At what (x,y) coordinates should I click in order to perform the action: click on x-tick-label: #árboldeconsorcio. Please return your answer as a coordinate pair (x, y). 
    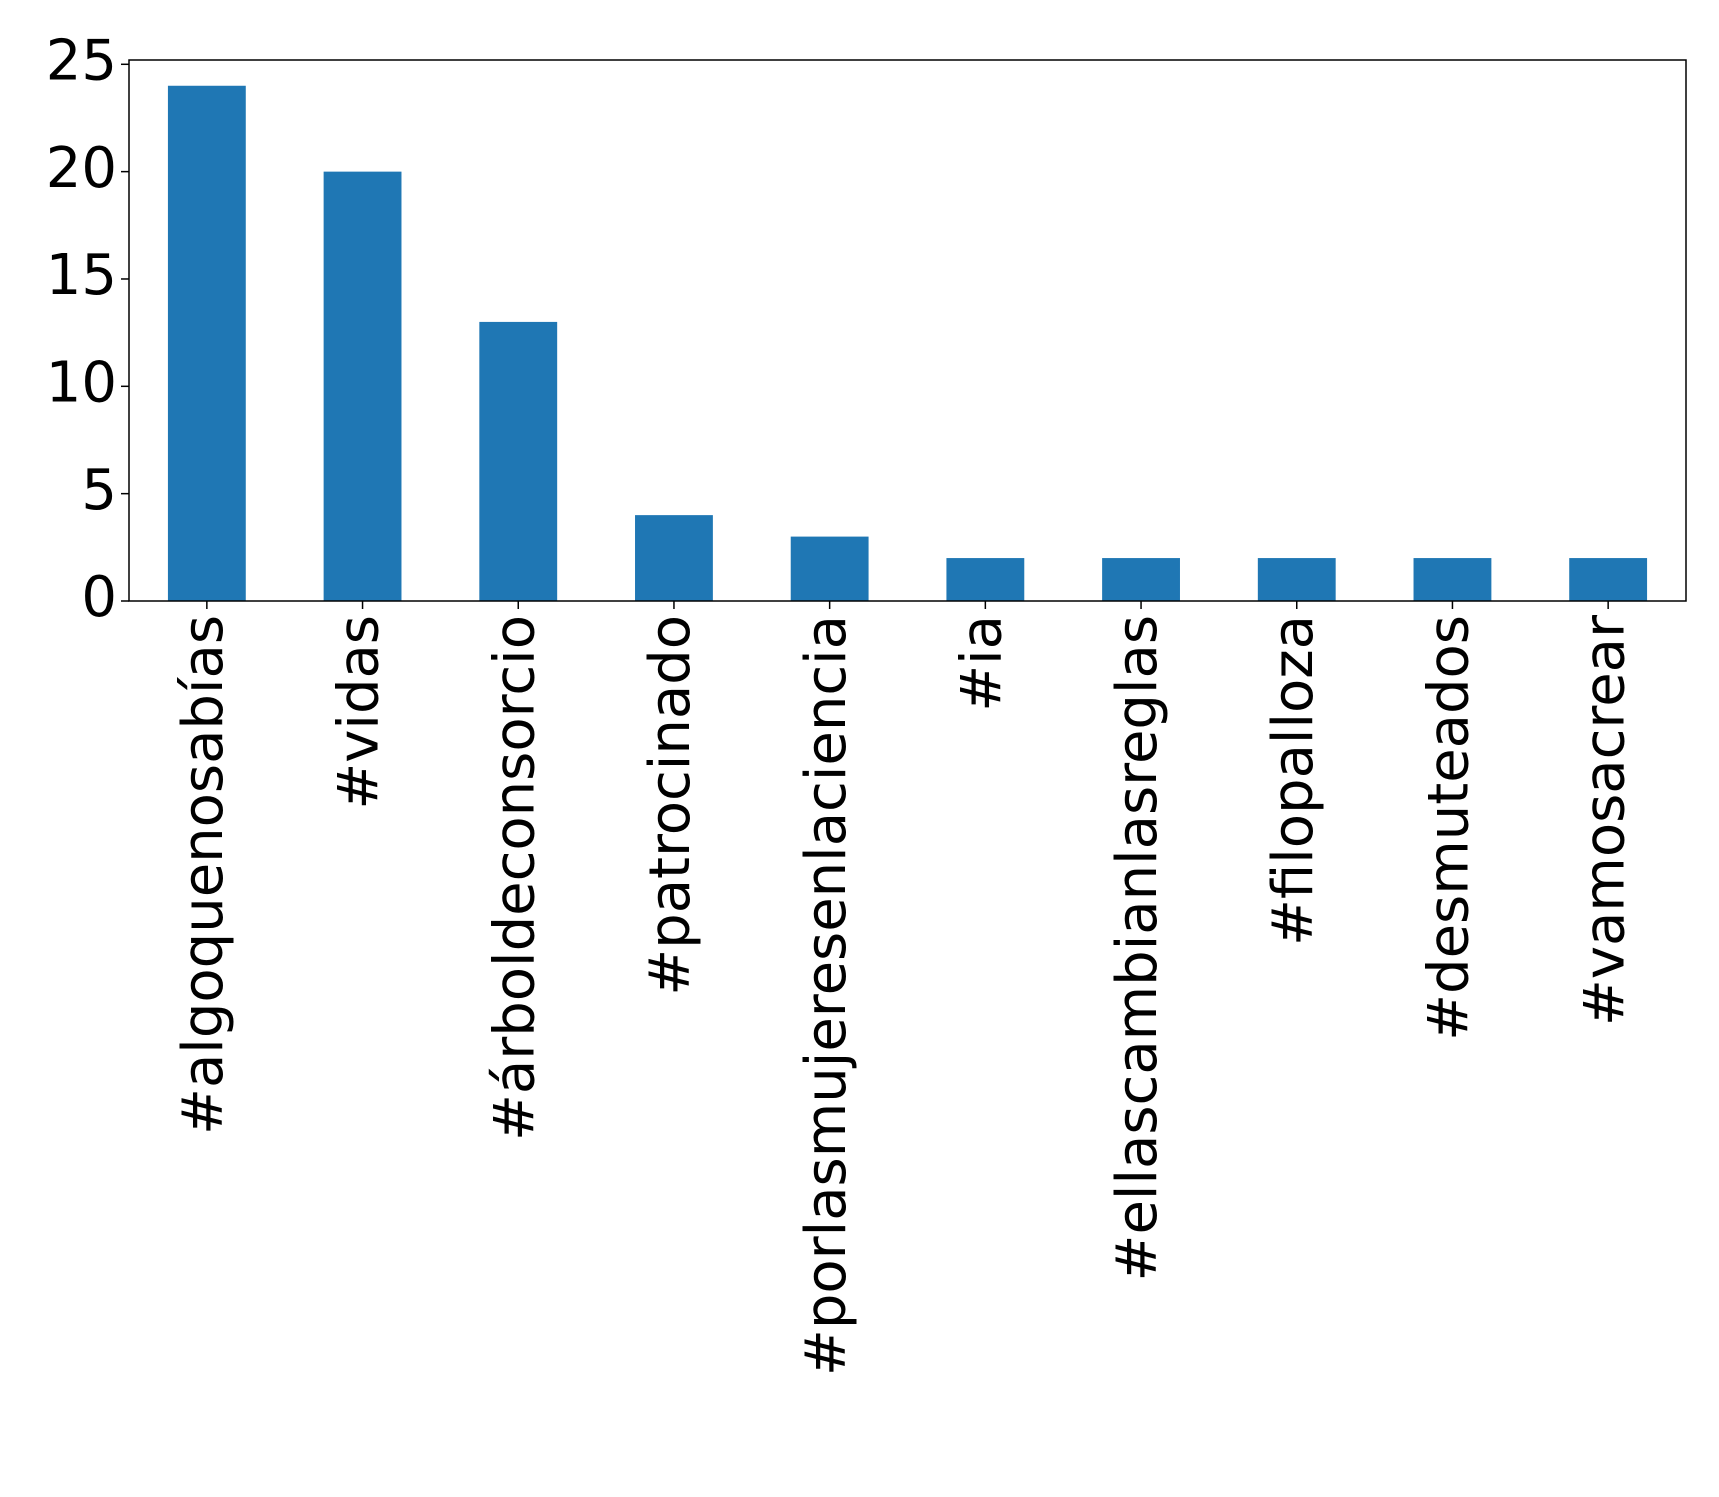
    Looking at the image, I should click on (514, 878).